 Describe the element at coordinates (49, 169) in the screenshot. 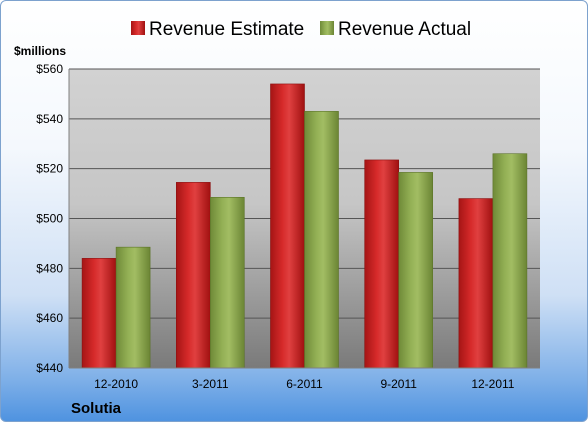

I see `y-tick-label: $520` at that location.